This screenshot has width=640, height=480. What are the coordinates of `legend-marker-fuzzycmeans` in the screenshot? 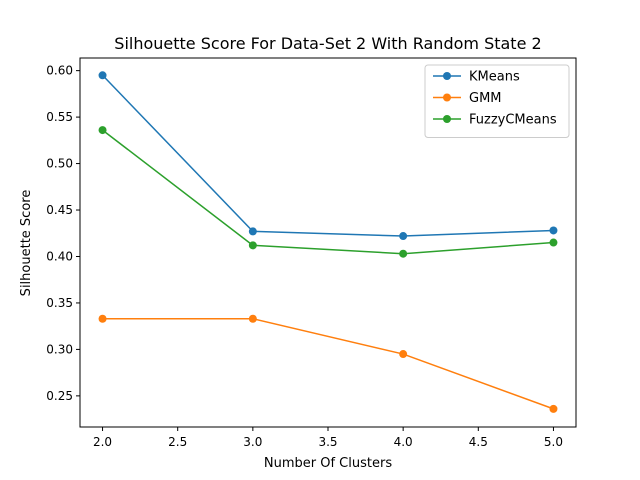 It's located at (447, 119).